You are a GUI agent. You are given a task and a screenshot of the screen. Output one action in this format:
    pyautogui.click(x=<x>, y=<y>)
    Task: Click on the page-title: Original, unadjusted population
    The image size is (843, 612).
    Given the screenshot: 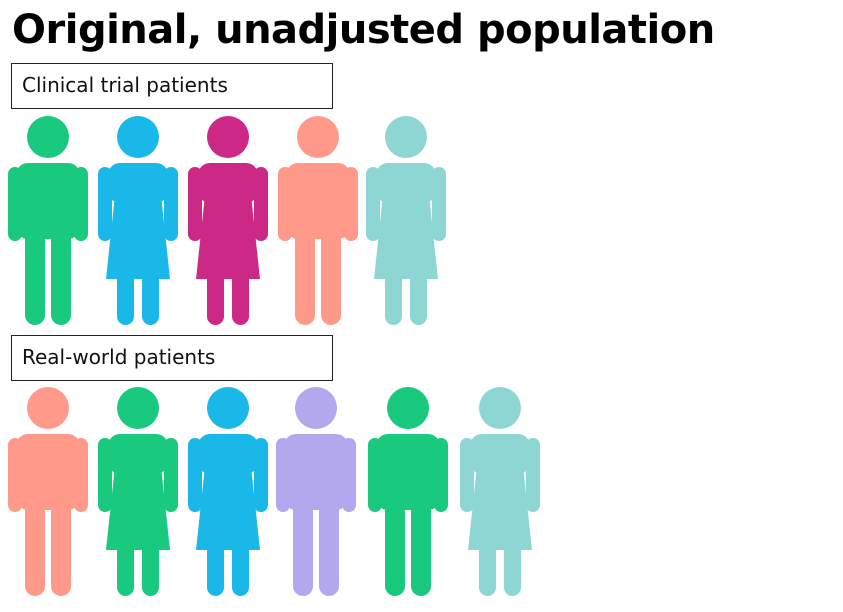 What is the action you would take?
    pyautogui.click(x=363, y=30)
    